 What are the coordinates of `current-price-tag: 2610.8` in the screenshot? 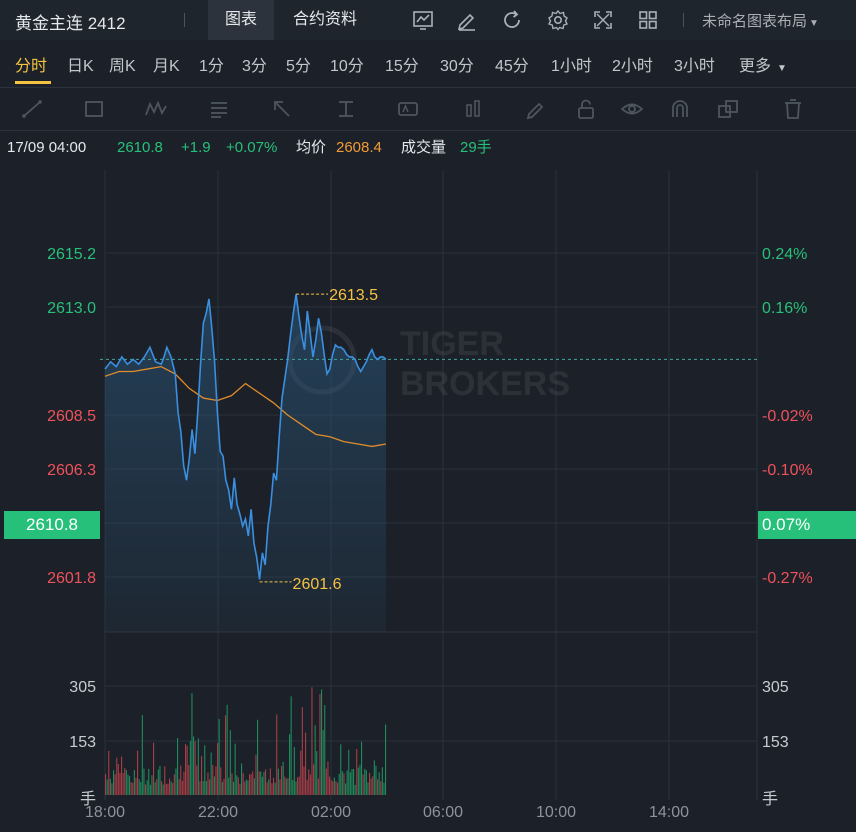 It's located at (52, 525).